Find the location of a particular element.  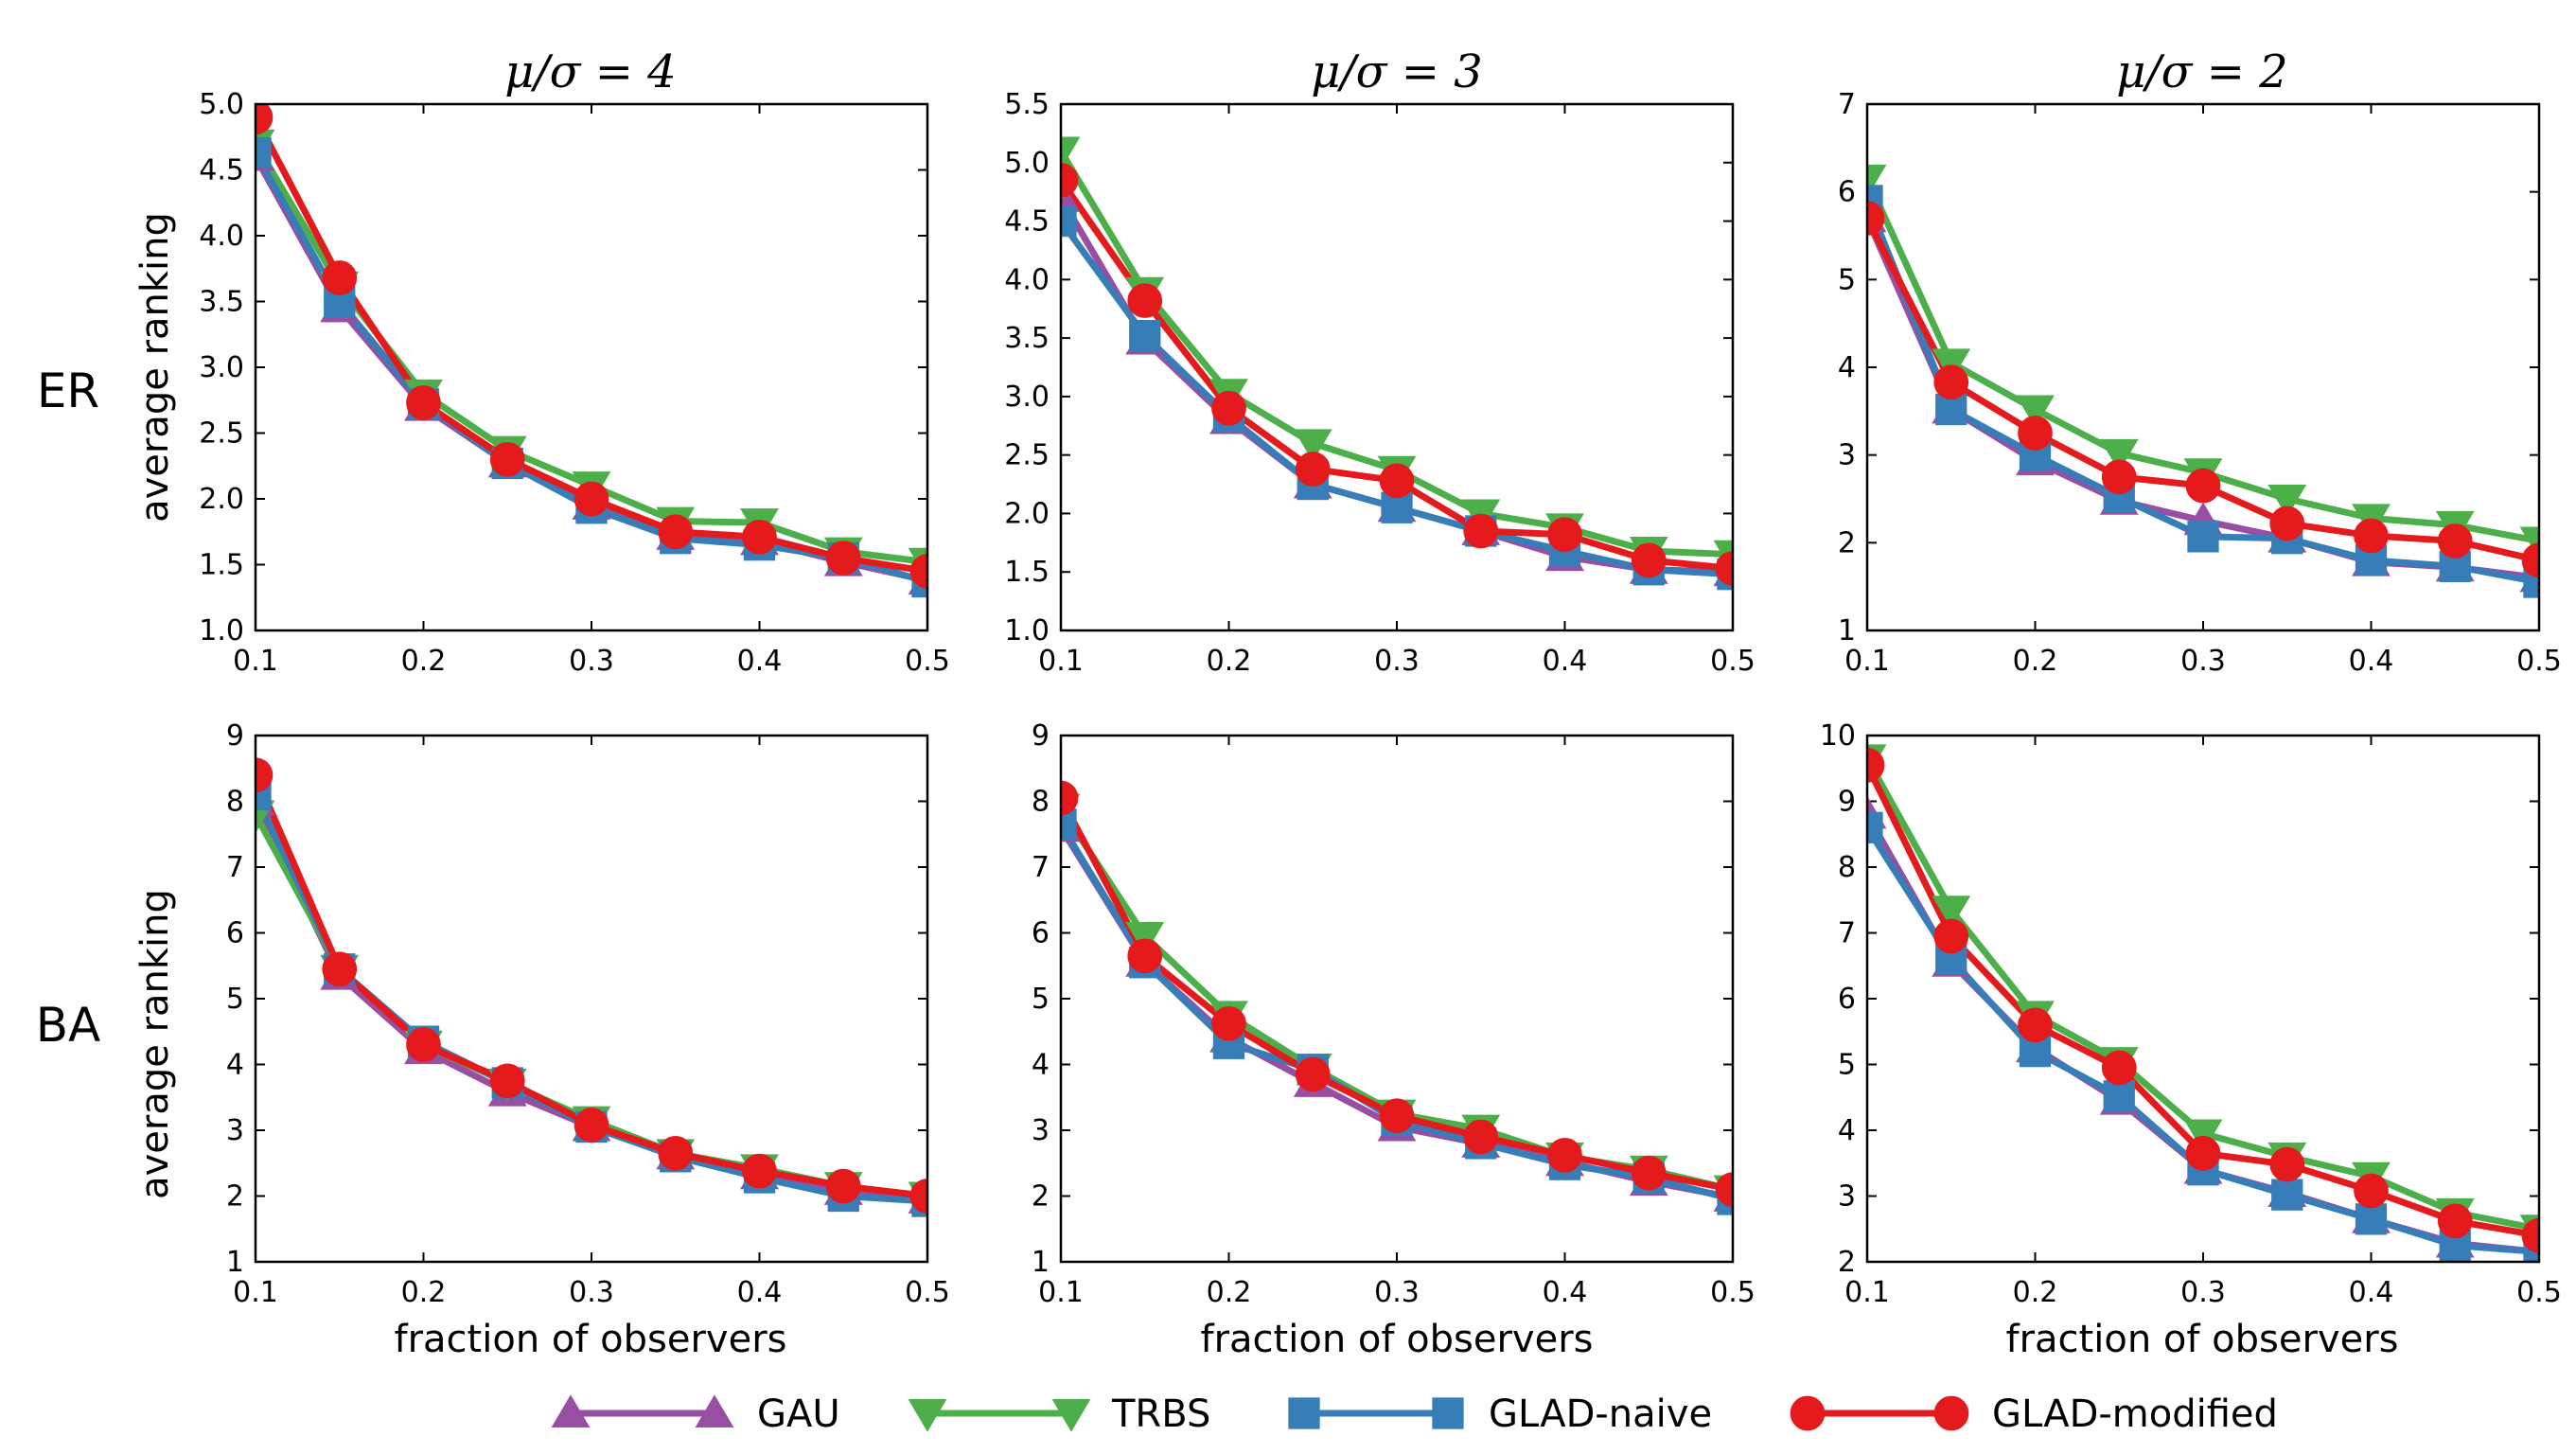

y-tick-label: 3.0 is located at coordinates (1027, 397).